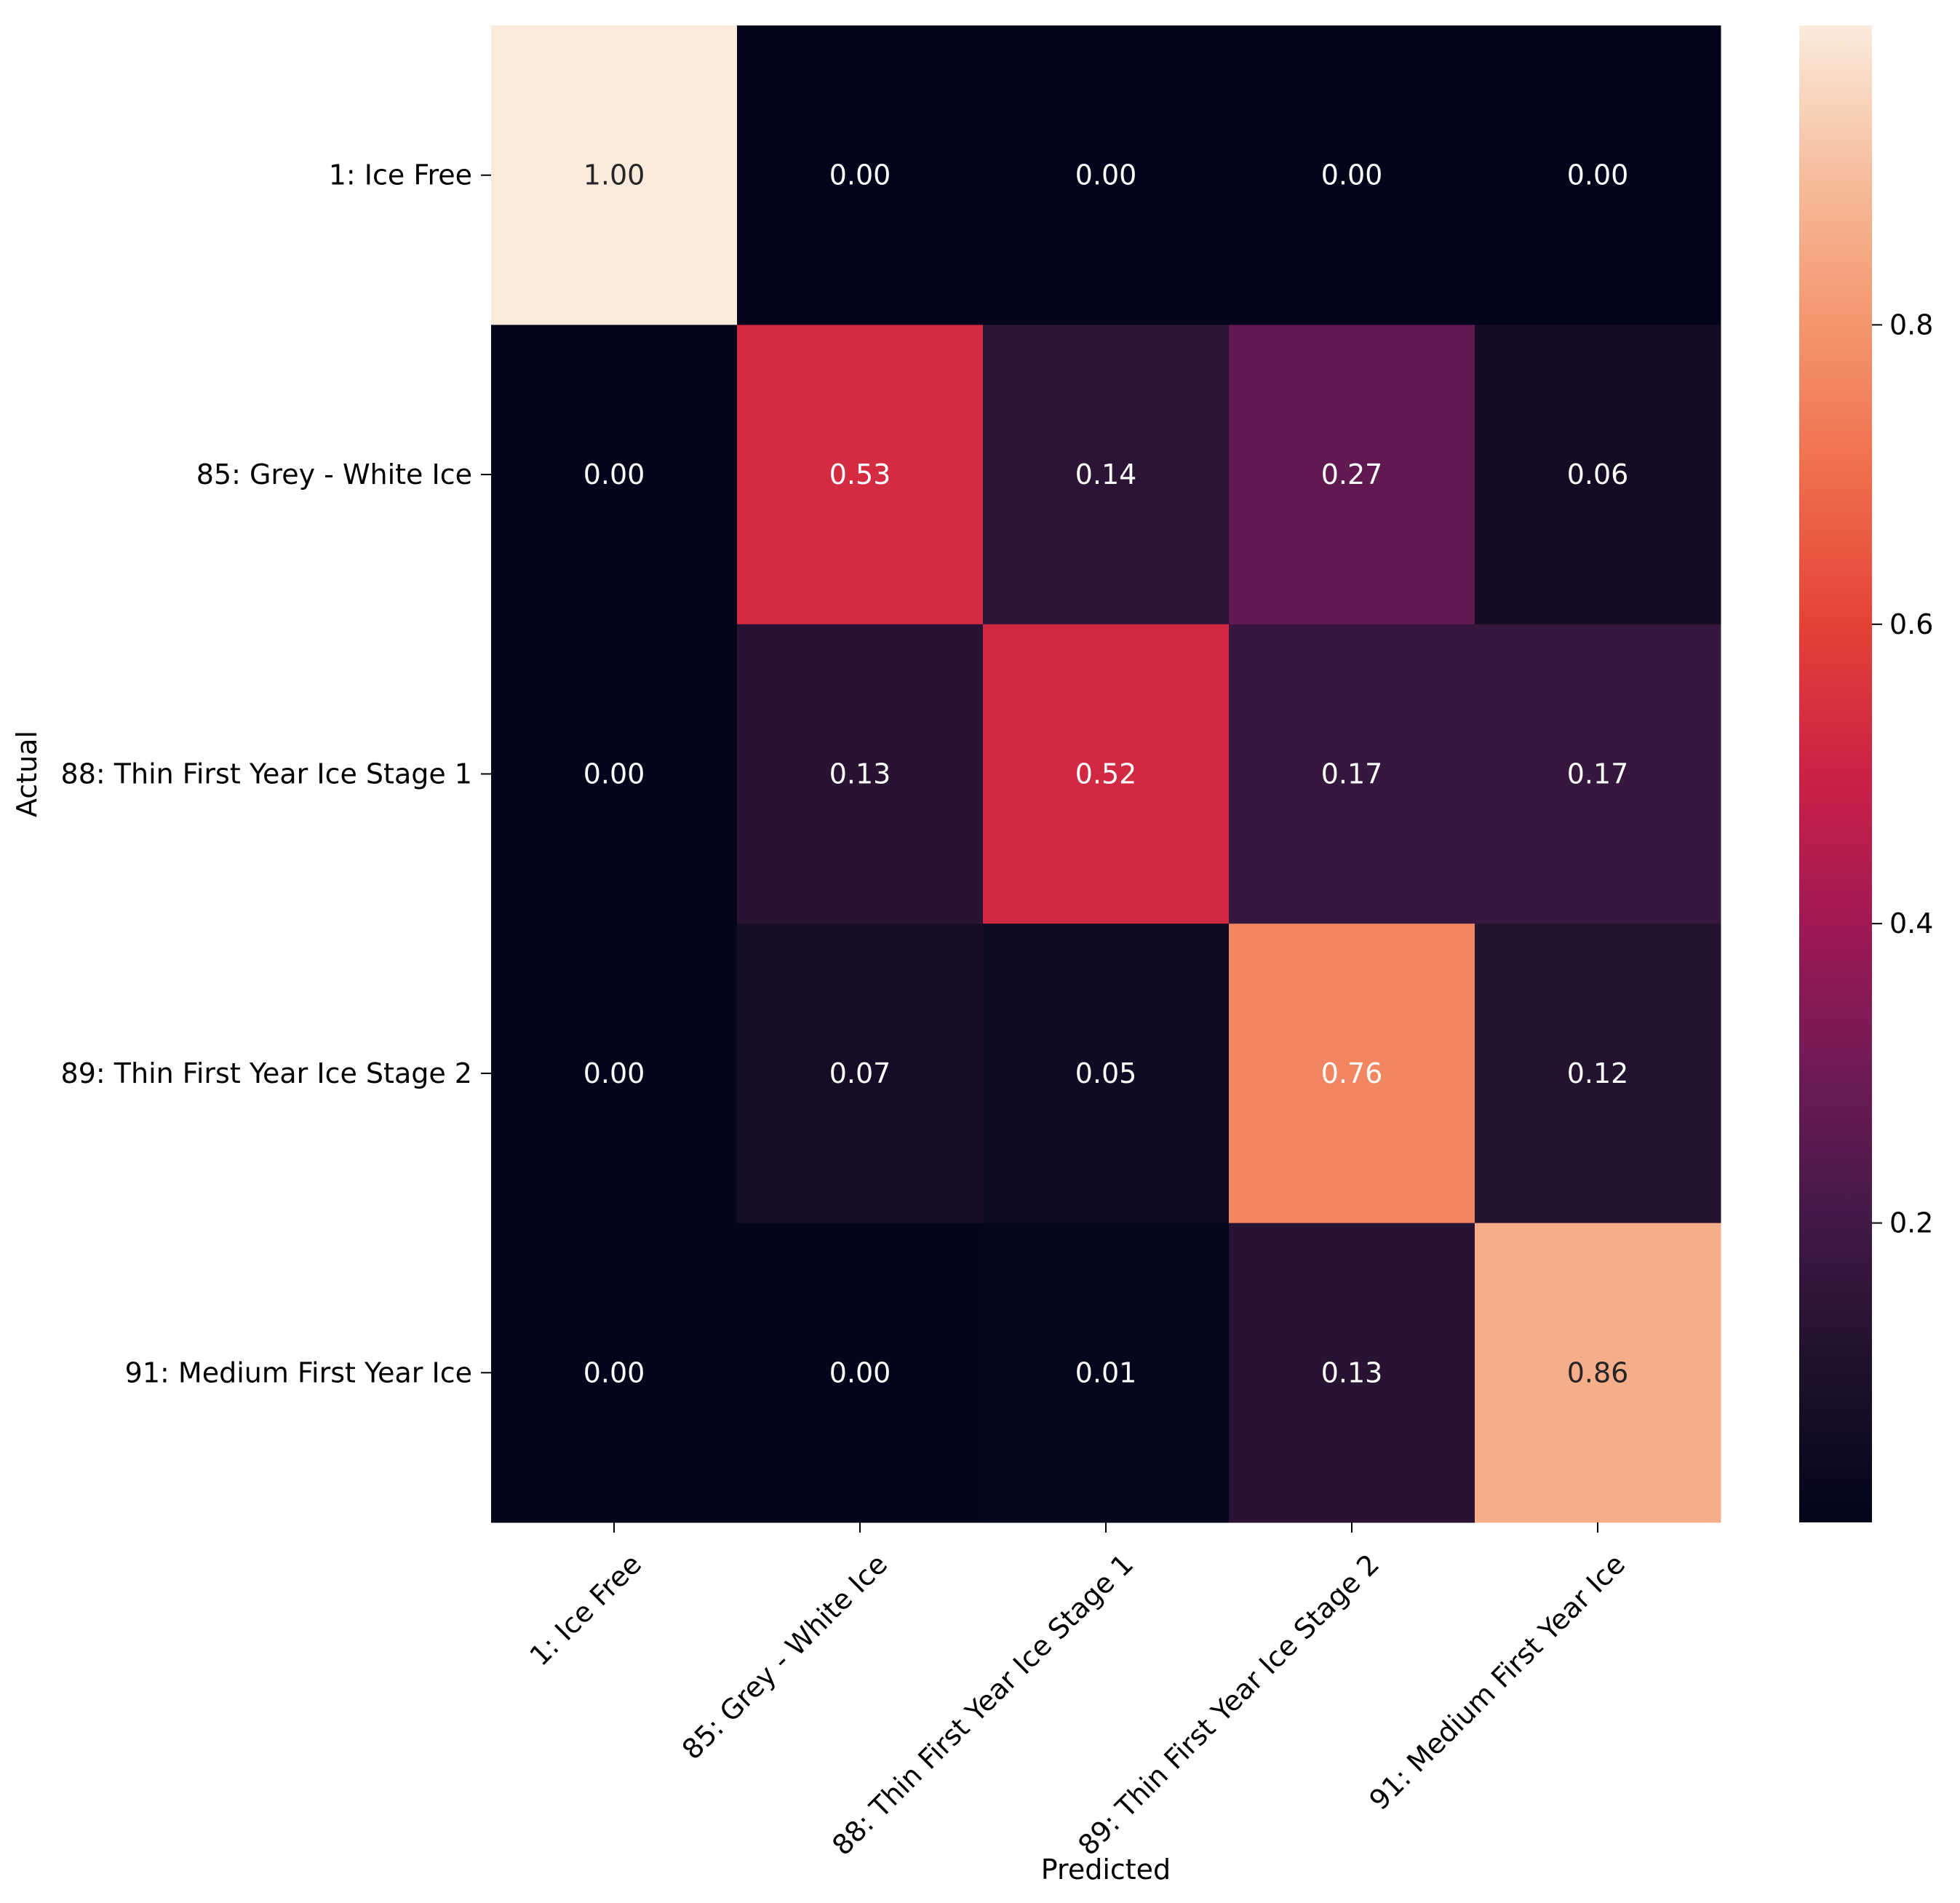 The height and width of the screenshot is (1903, 1960). I want to click on y-tick-label-1: 85: Grey - White Ice, so click(334, 474).